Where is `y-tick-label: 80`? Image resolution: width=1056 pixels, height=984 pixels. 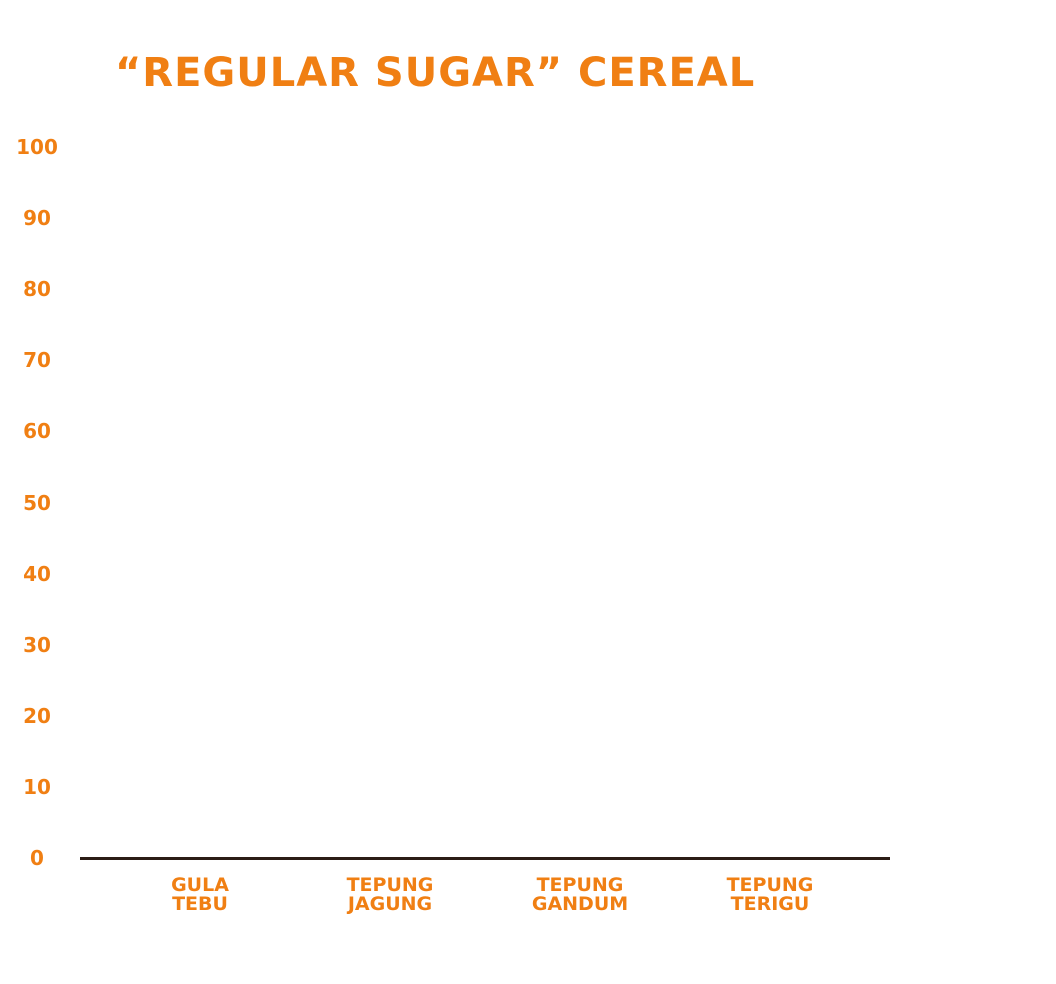
y-tick-label: 80 is located at coordinates (37, 289).